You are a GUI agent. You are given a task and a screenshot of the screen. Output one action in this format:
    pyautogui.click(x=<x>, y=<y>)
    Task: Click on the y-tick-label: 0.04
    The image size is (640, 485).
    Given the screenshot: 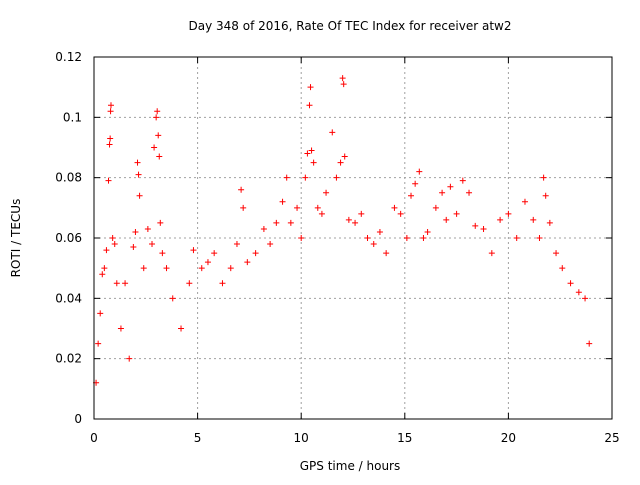 What is the action you would take?
    pyautogui.click(x=68, y=298)
    